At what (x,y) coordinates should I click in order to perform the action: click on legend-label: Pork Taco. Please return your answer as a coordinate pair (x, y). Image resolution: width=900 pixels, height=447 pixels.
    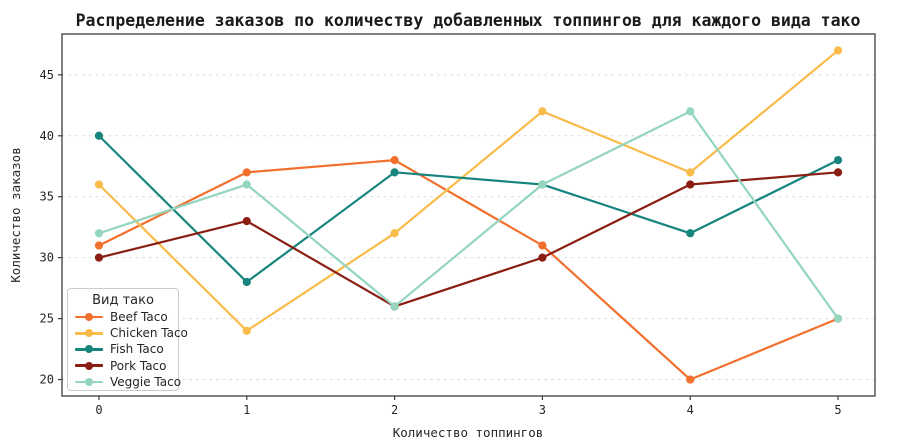
    Looking at the image, I should click on (138, 365).